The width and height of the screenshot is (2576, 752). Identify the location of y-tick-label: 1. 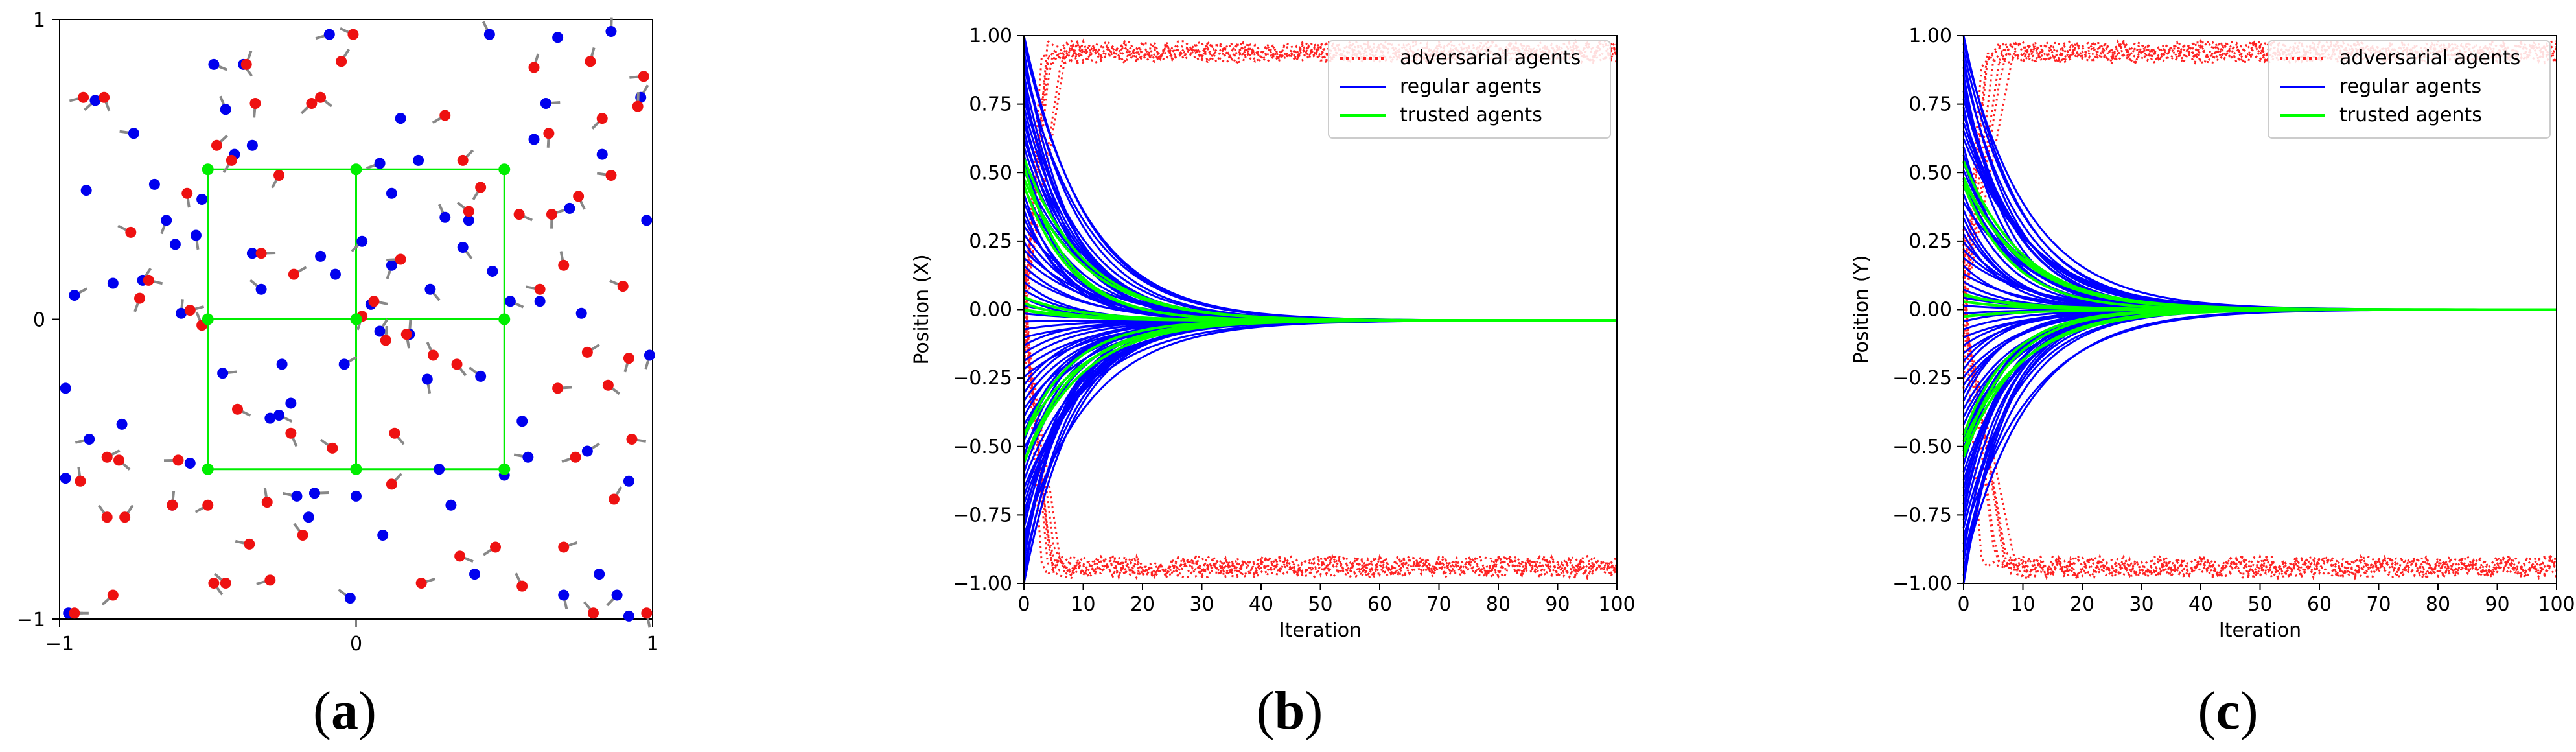
(39, 20).